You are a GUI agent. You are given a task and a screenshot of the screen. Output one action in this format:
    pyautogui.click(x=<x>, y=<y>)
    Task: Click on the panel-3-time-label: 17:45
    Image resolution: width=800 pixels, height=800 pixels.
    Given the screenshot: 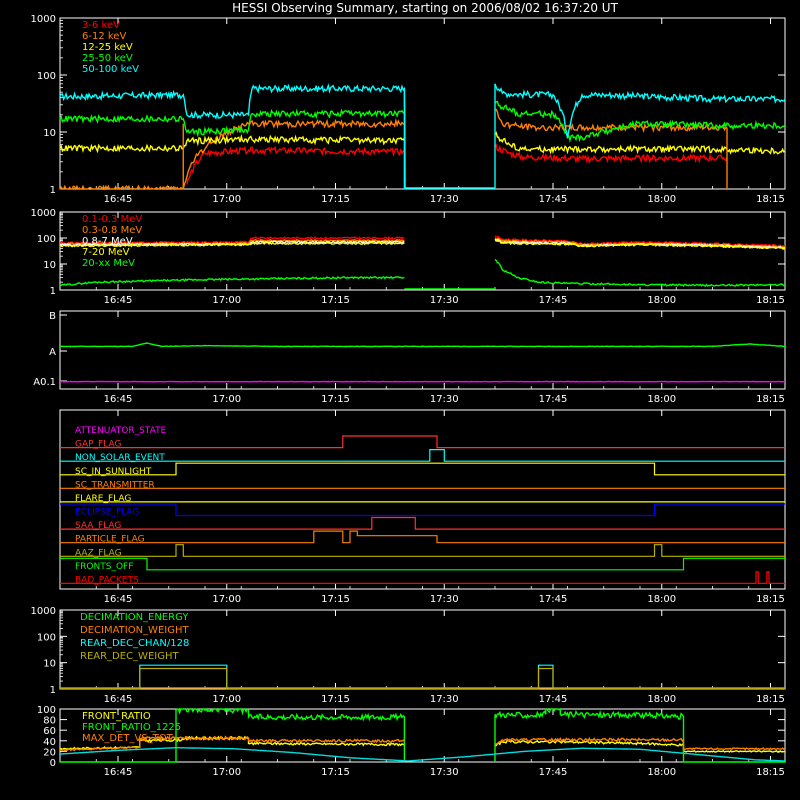 What is the action you would take?
    pyautogui.click(x=553, y=399)
    